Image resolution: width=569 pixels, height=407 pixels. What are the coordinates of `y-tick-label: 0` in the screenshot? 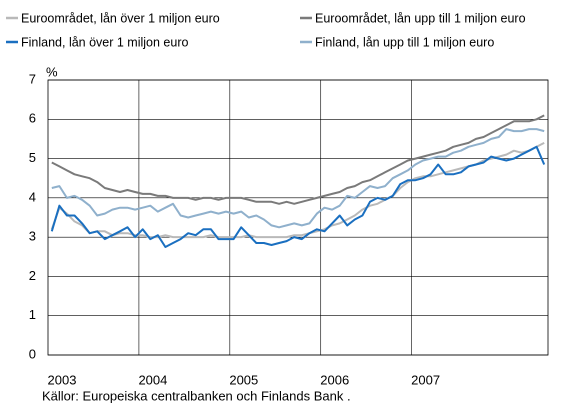 It's located at (32, 353).